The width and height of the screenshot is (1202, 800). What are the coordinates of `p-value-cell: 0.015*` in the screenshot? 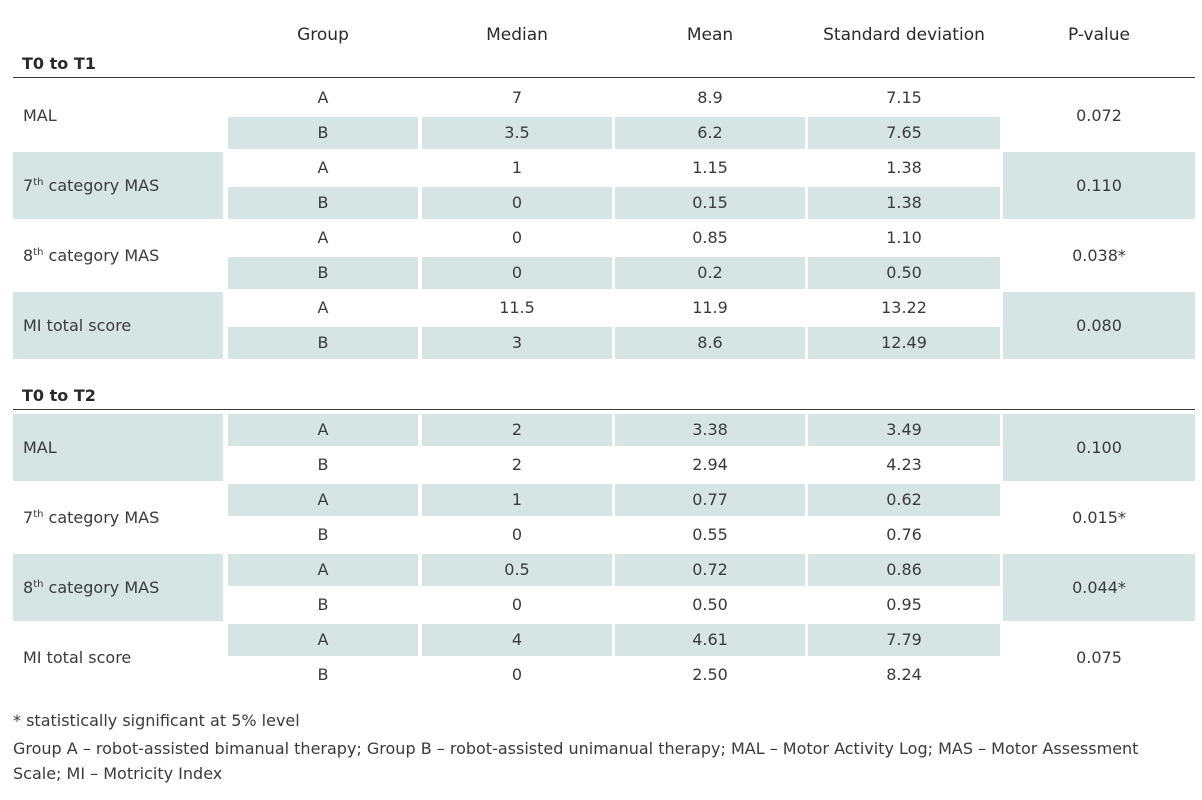 It's located at (1099, 517).